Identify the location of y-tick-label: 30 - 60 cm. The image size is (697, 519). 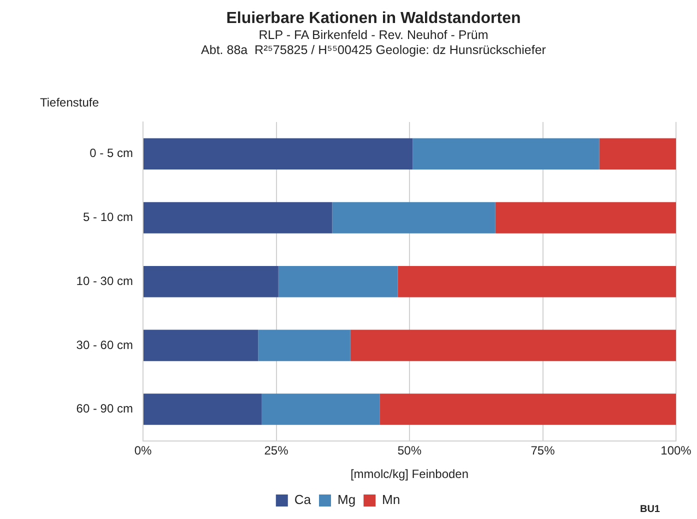
(104, 345).